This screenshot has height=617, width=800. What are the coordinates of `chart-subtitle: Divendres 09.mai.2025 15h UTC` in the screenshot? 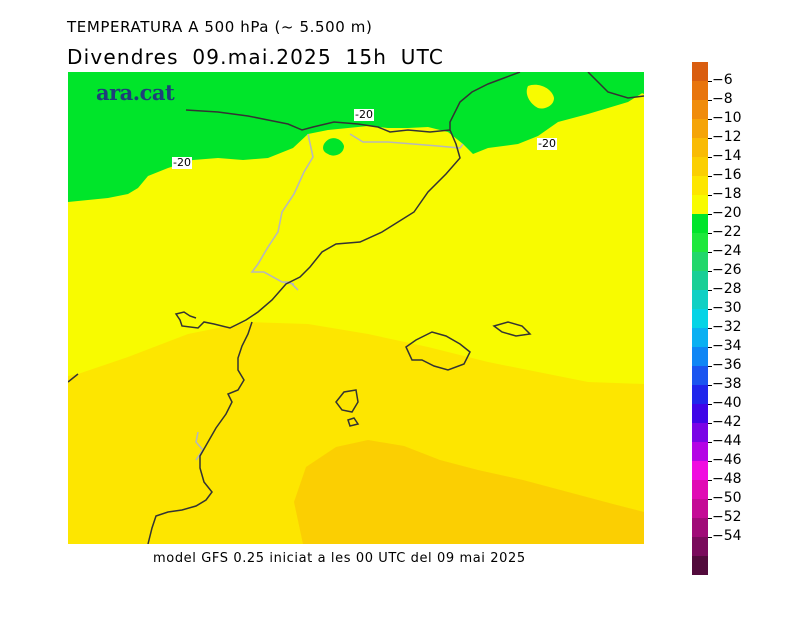 It's located at (255, 57).